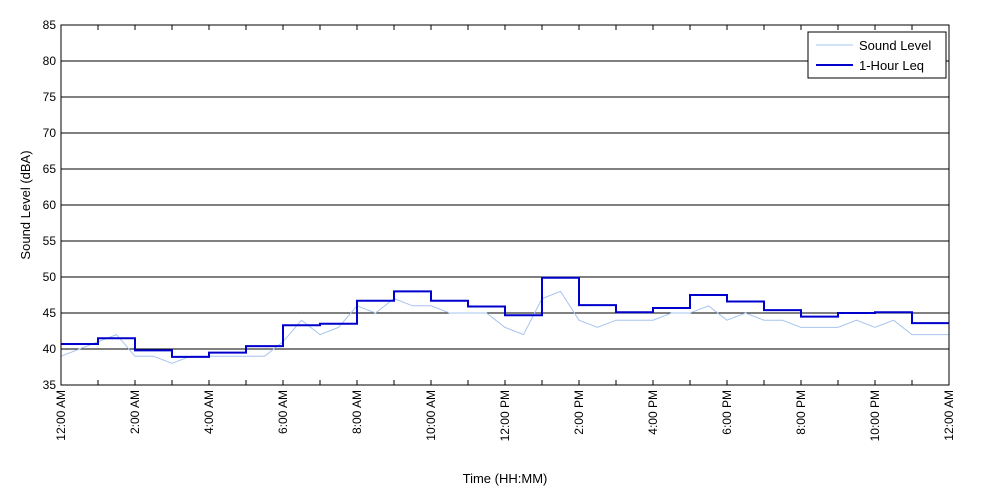  I want to click on x-tick-label: 2:00 PM, so click(579, 412).